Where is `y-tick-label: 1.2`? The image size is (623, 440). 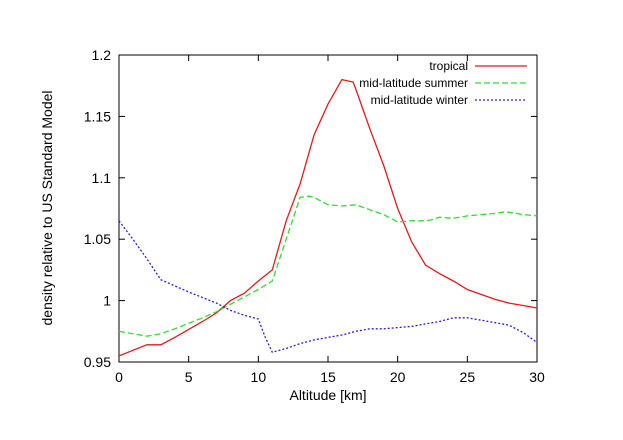 y-tick-label: 1.2 is located at coordinates (102, 55).